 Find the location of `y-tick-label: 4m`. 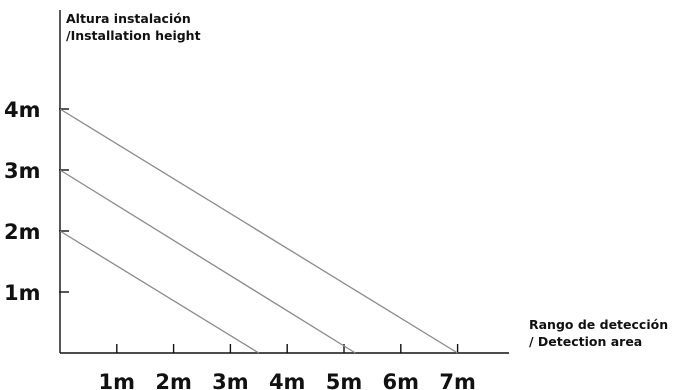

y-tick-label: 4m is located at coordinates (22, 110).